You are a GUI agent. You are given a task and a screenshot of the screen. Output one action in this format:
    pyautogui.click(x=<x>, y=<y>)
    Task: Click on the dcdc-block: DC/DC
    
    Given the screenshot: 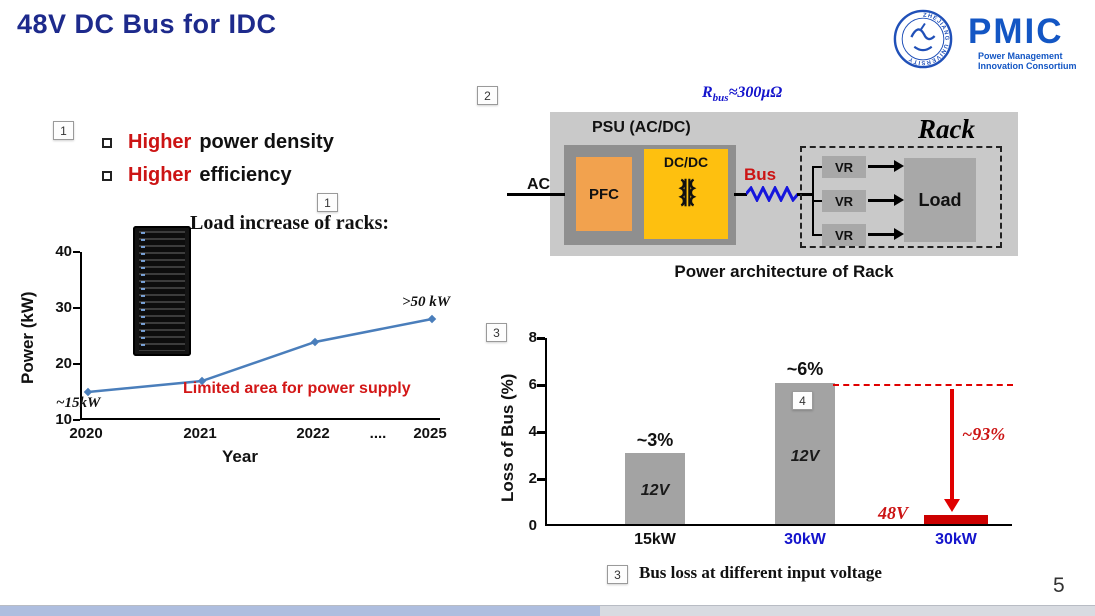 What is the action you would take?
    pyautogui.click(x=686, y=194)
    